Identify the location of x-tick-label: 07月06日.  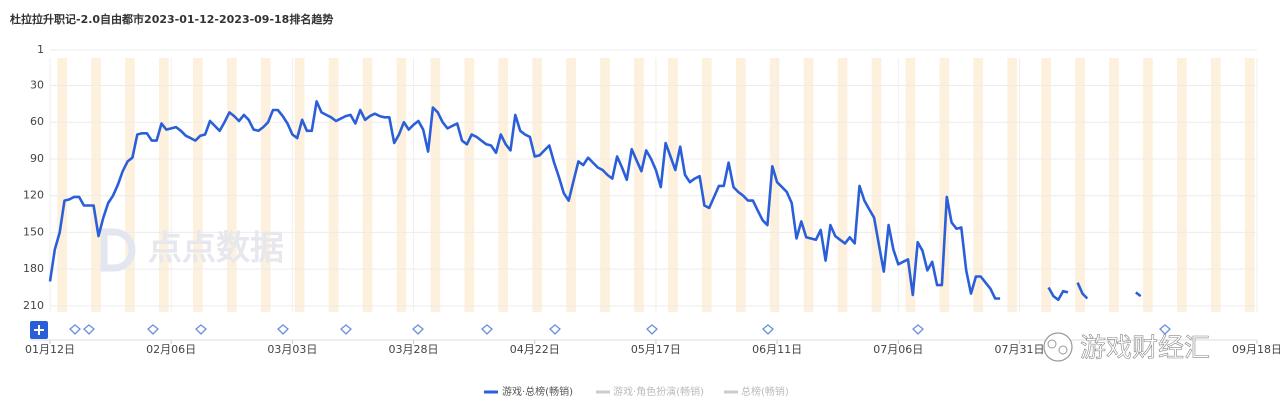
(898, 349).